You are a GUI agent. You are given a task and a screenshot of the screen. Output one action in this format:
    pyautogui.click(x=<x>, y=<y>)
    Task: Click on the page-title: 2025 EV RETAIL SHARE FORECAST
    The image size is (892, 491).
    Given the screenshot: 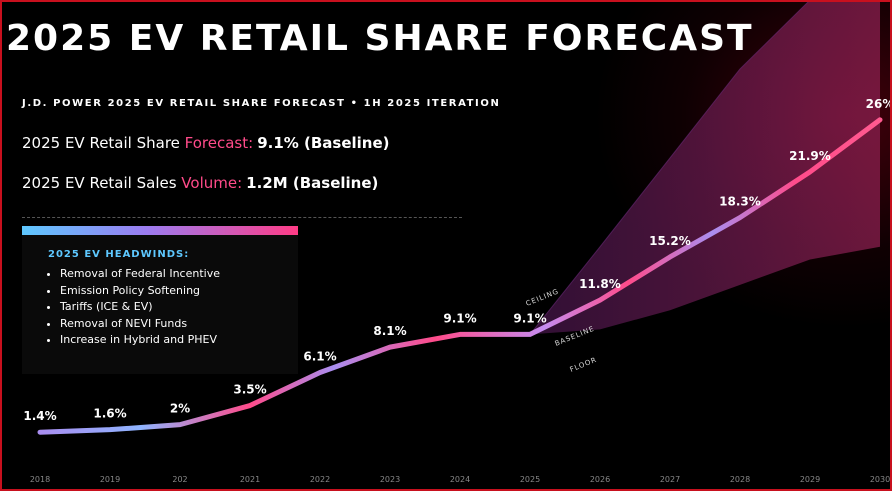 What is the action you would take?
    pyautogui.click(x=380, y=38)
    